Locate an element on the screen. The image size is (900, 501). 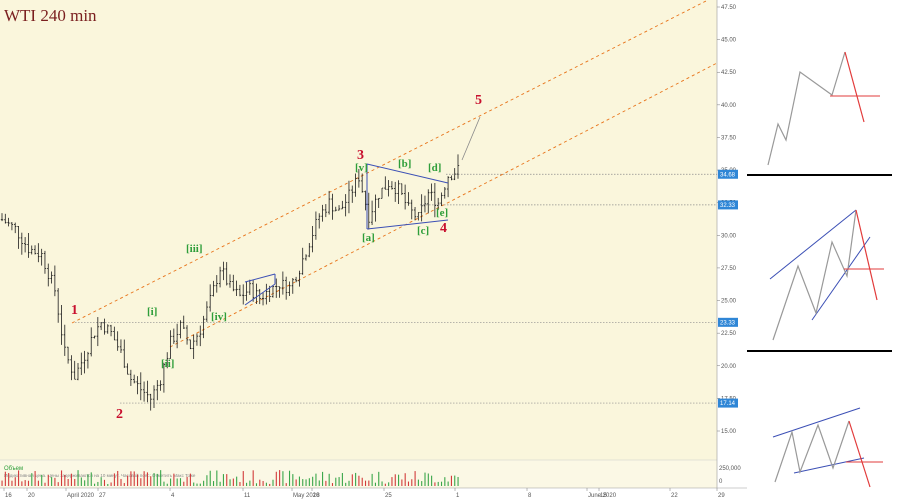
wave-label-a: [a] is located at coordinates (368, 238).